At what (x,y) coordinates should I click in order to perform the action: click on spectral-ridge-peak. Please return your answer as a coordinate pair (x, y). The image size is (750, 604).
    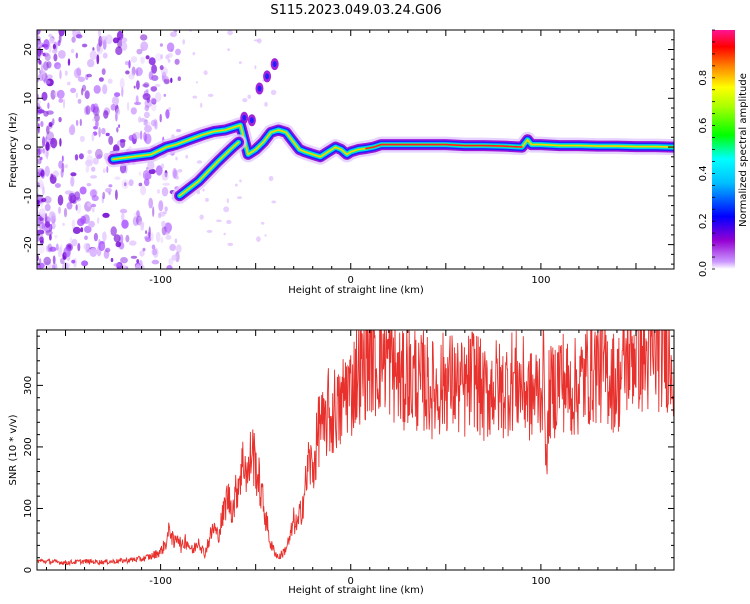
    Looking at the image, I should click on (444, 146).